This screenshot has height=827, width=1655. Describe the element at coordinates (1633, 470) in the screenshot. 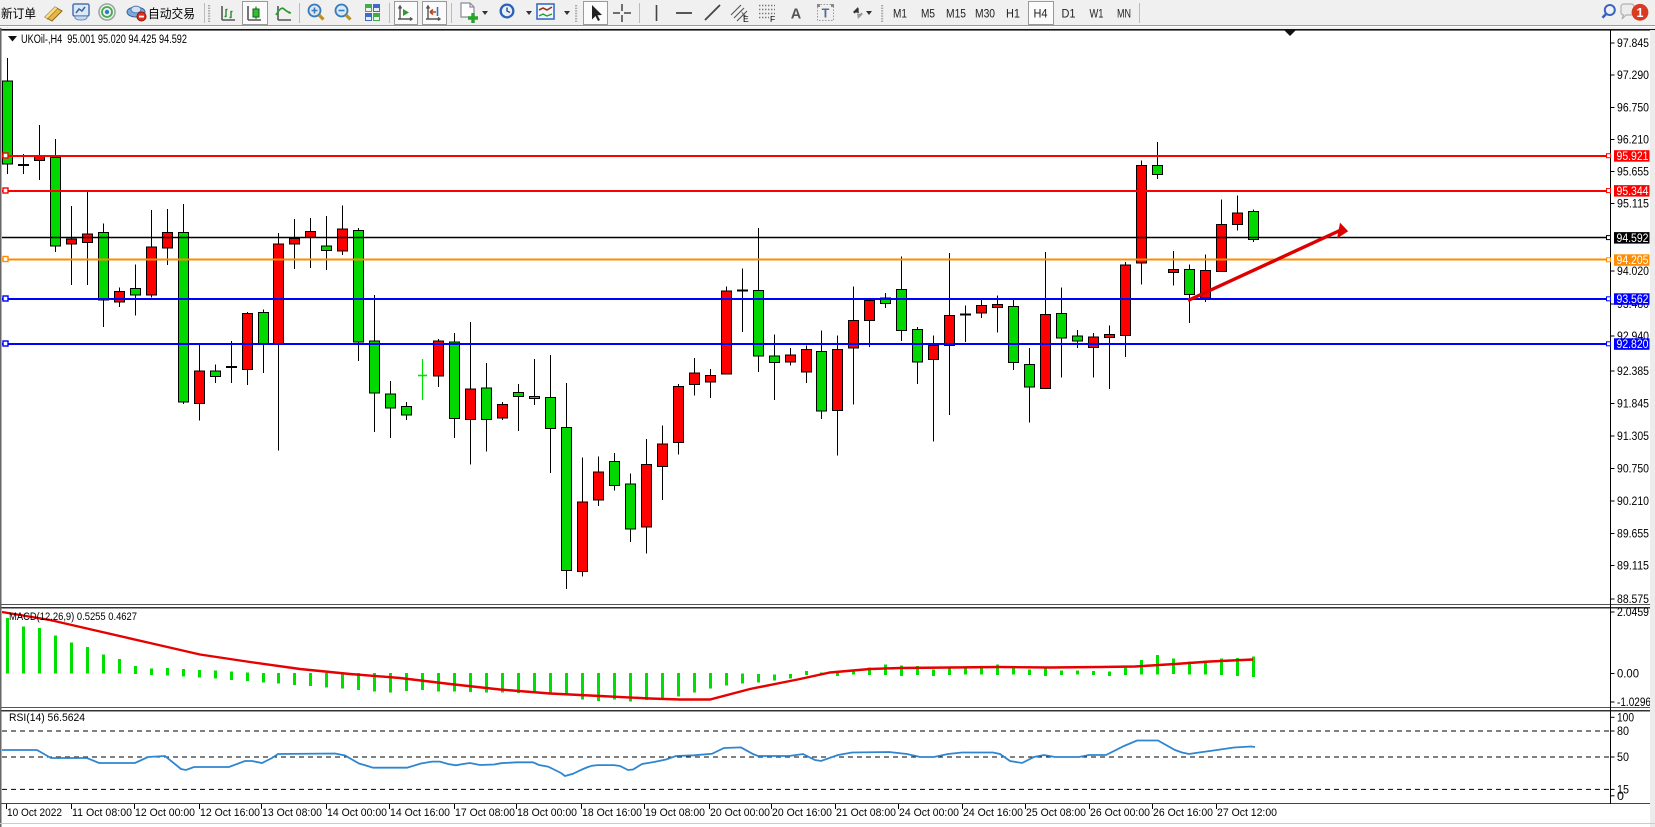

I see `svg-text: 90.750` at that location.